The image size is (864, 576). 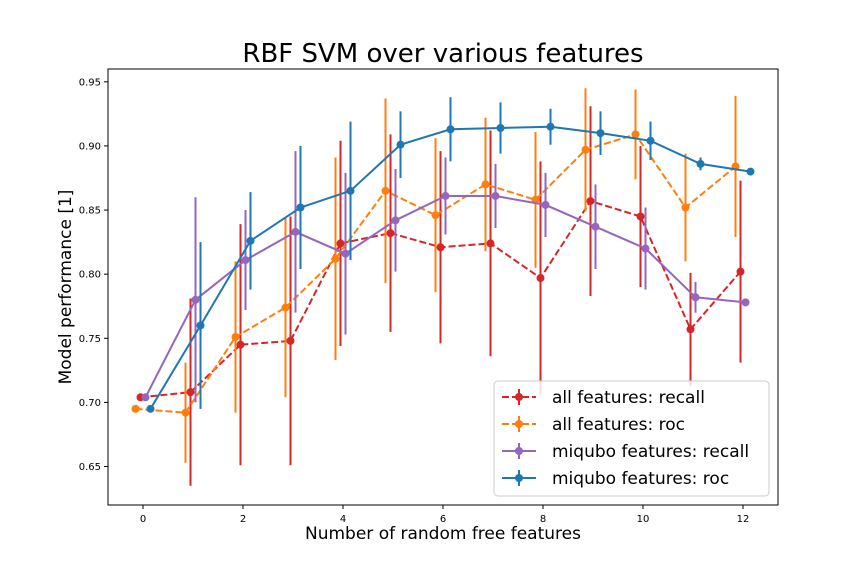 I want to click on legend-entry: miqubo features: roc, so click(x=615, y=479).